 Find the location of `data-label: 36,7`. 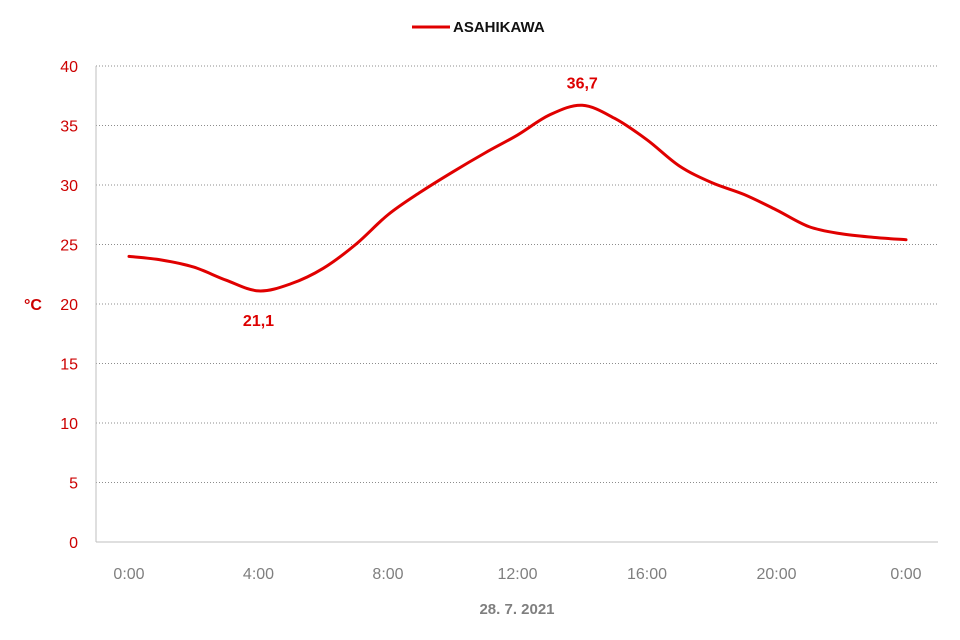

data-label: 36,7 is located at coordinates (582, 83).